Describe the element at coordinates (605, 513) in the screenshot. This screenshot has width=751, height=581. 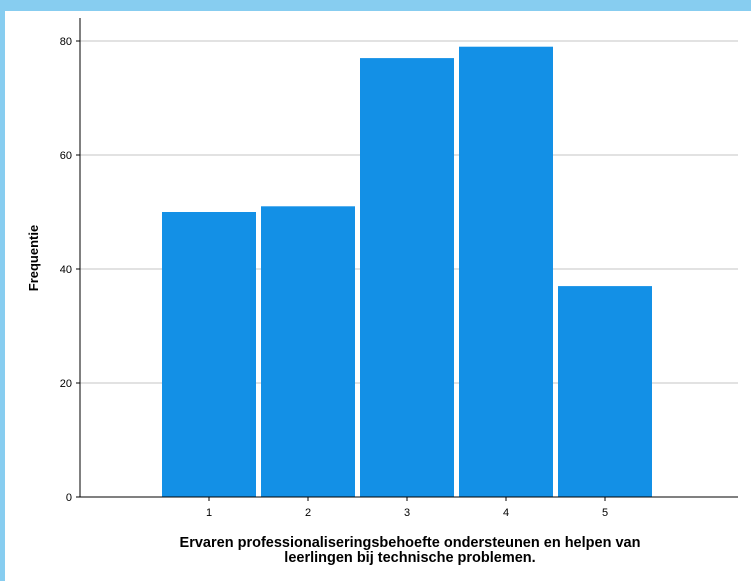
I see `x-tick-label-5: 5` at that location.